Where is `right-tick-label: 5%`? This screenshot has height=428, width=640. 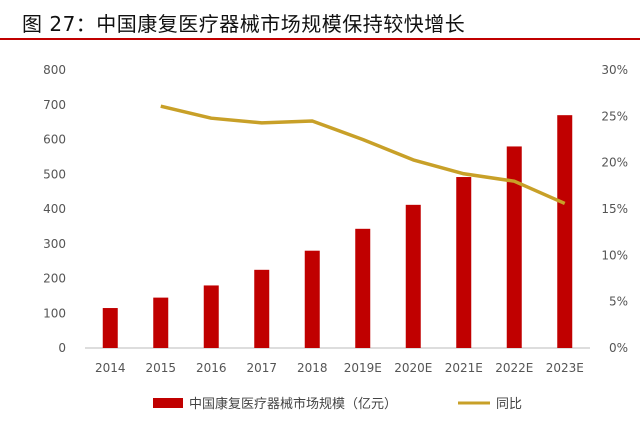
right-tick-label: 5% is located at coordinates (618, 302).